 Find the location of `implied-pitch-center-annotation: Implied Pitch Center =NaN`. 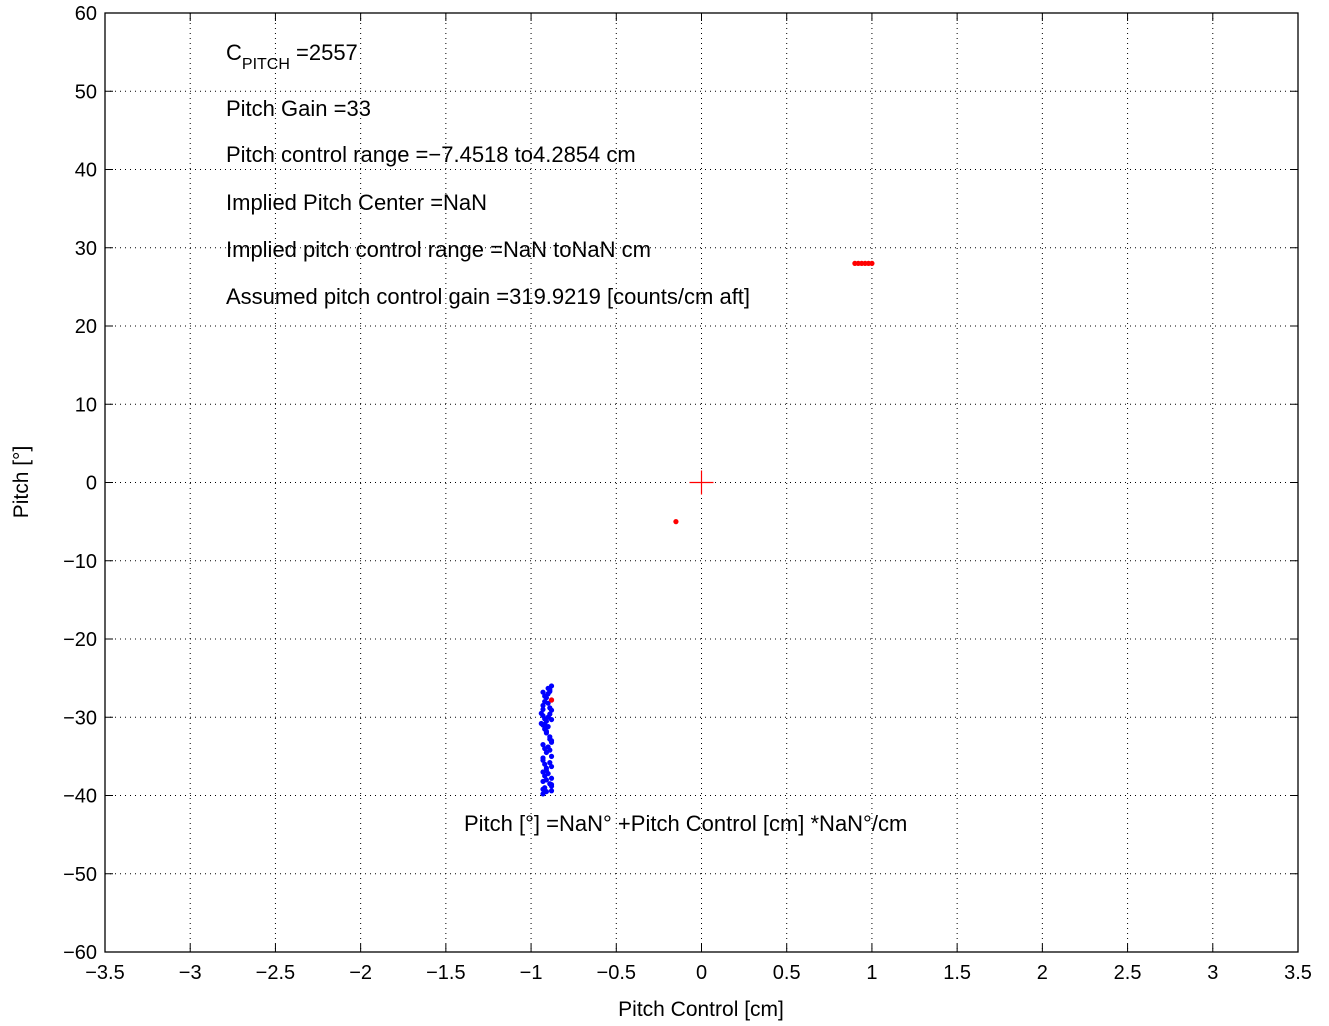

implied-pitch-center-annotation: Implied Pitch Center =NaN is located at coordinates (356, 202).